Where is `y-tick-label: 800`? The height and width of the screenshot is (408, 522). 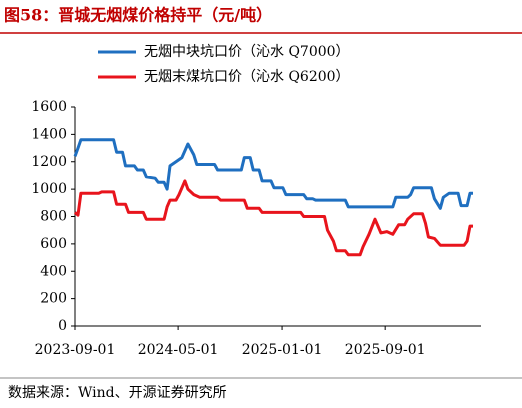
y-tick-label: 800 is located at coordinates (53, 217).